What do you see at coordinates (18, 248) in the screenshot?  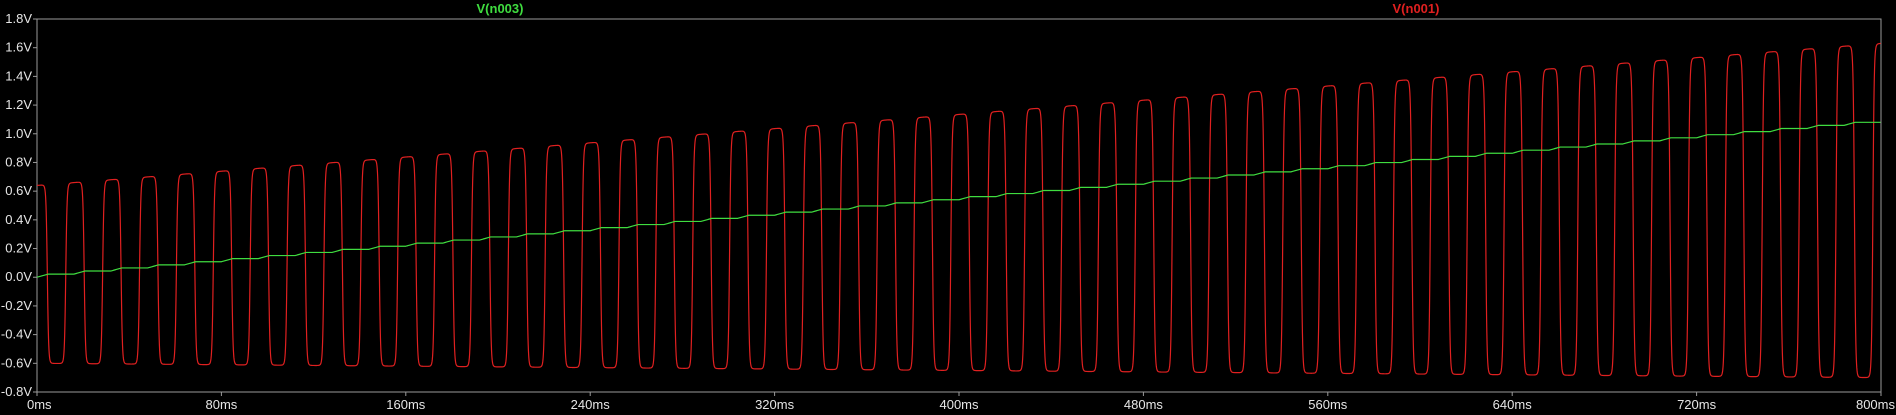 I see `y-tick-label: 0.2V` at bounding box center [18, 248].